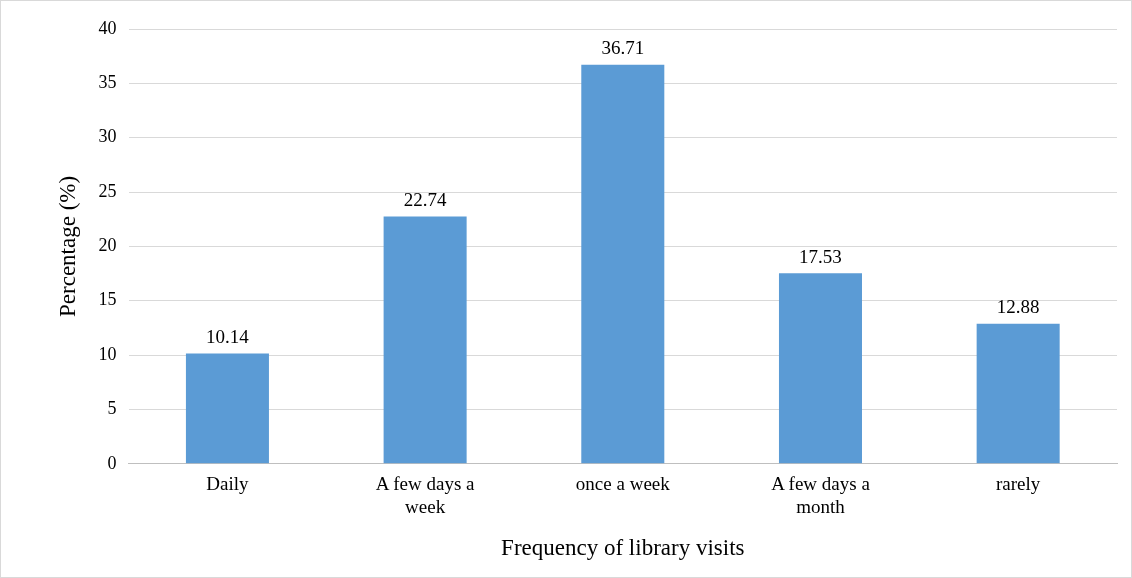  Describe the element at coordinates (107, 82) in the screenshot. I see `y-tick-label: 35` at that location.